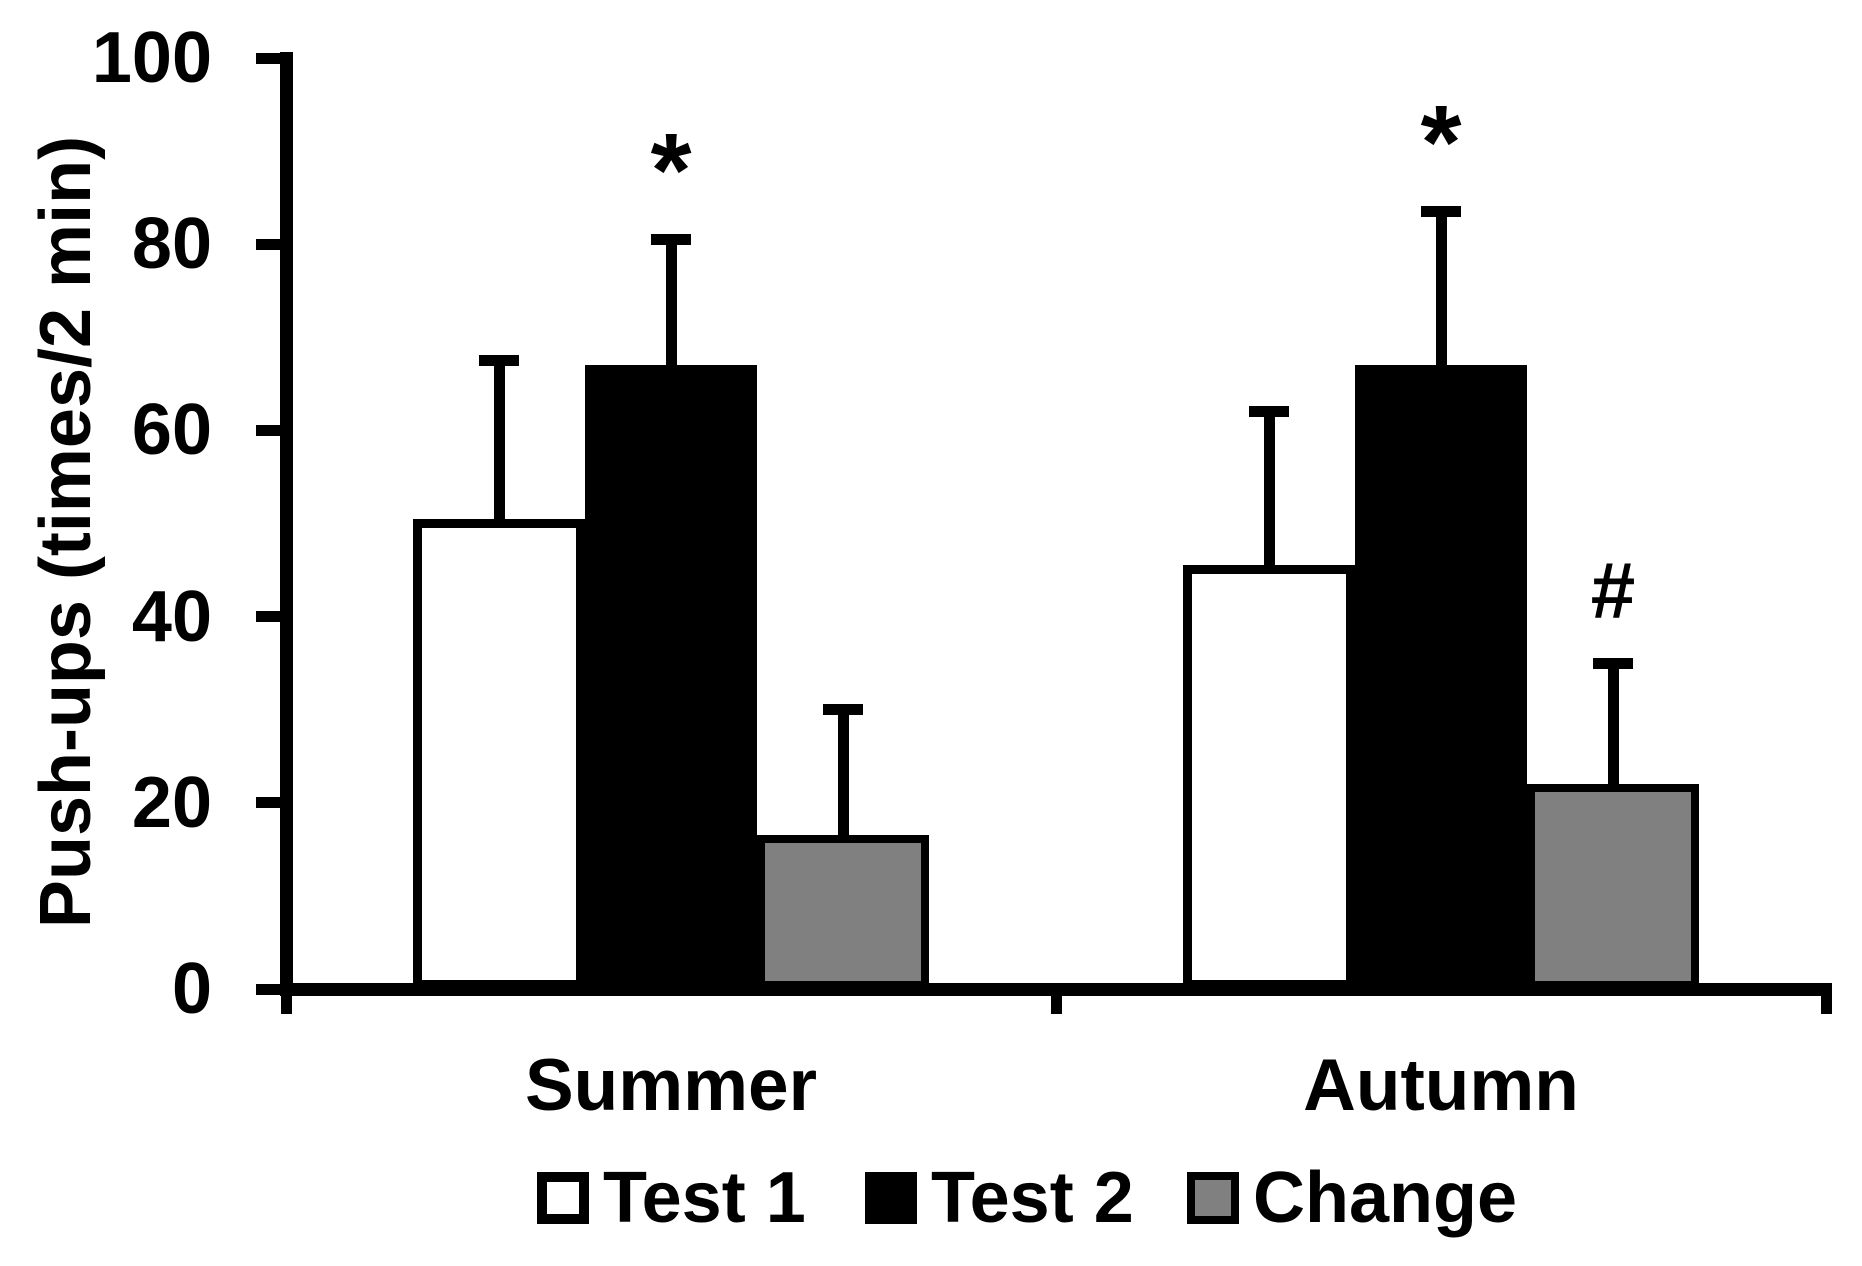 The width and height of the screenshot is (1862, 1266). Describe the element at coordinates (1032, 1198) in the screenshot. I see `legend-label-test-2: Test 2` at that location.